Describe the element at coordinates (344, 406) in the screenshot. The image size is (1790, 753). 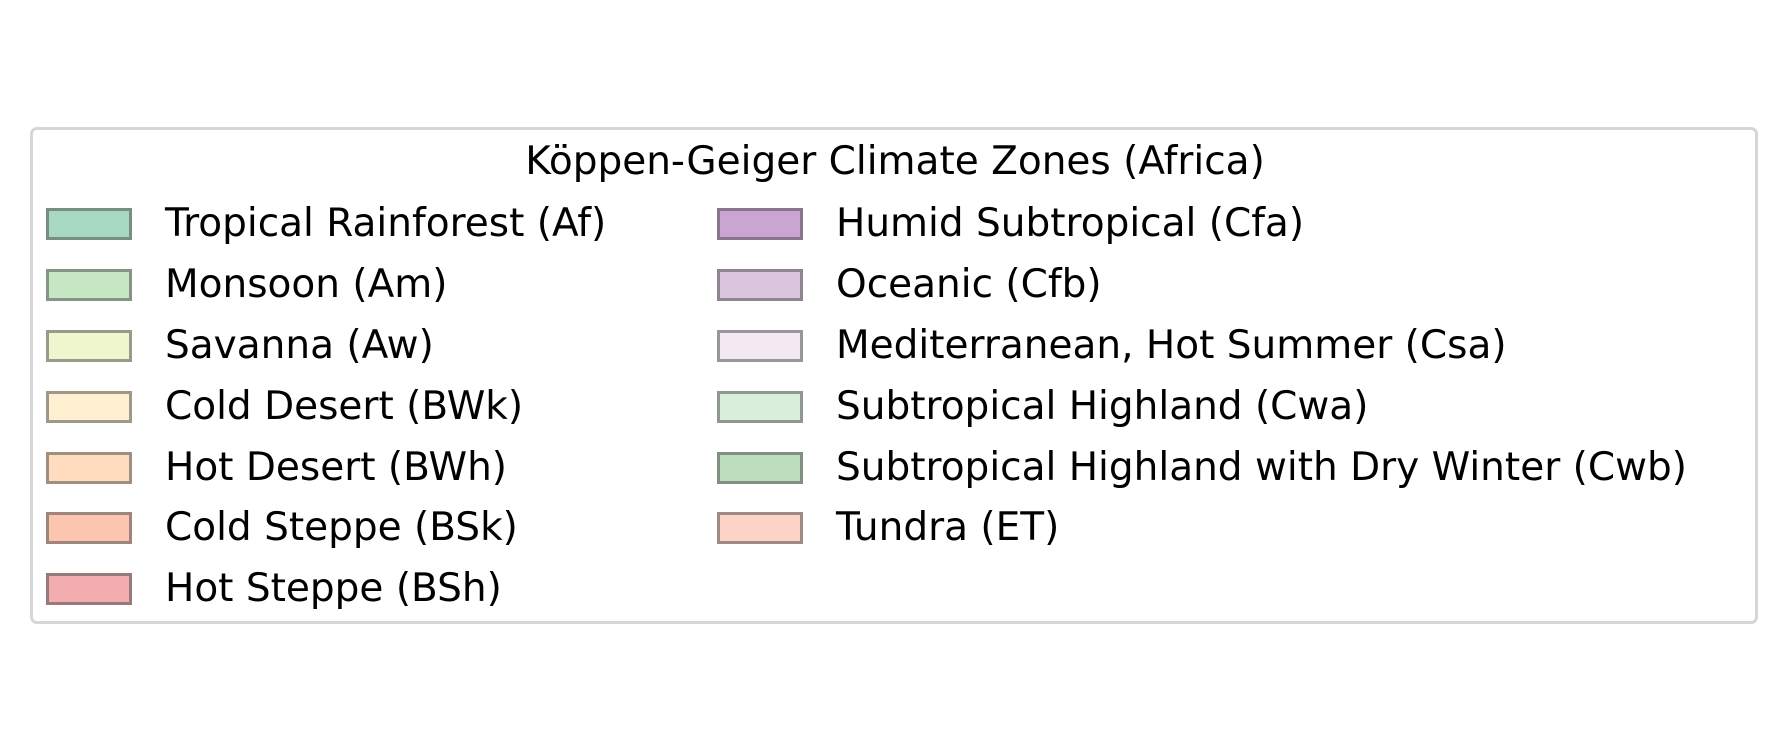
I see `legend-label: Cold Desert (BWk)` at that location.